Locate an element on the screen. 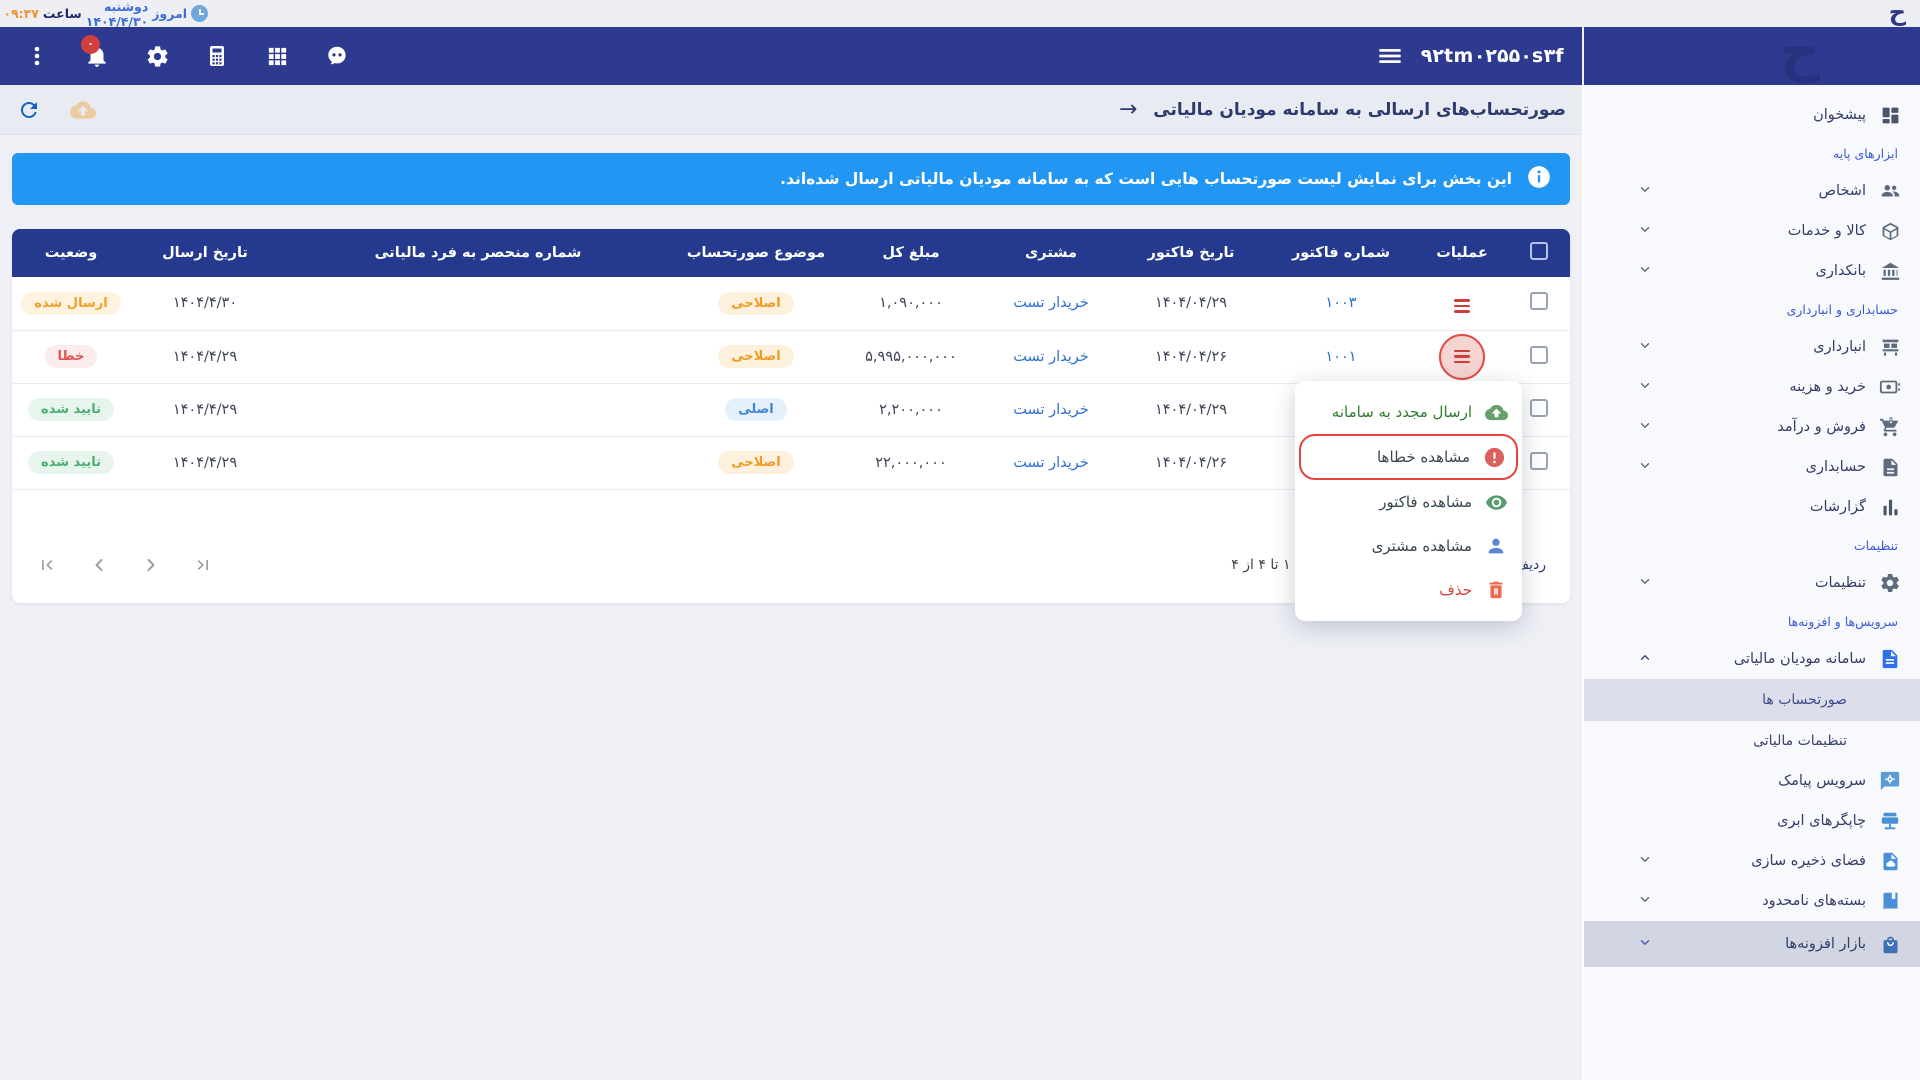  bar-chart-icon is located at coordinates (1890, 507).